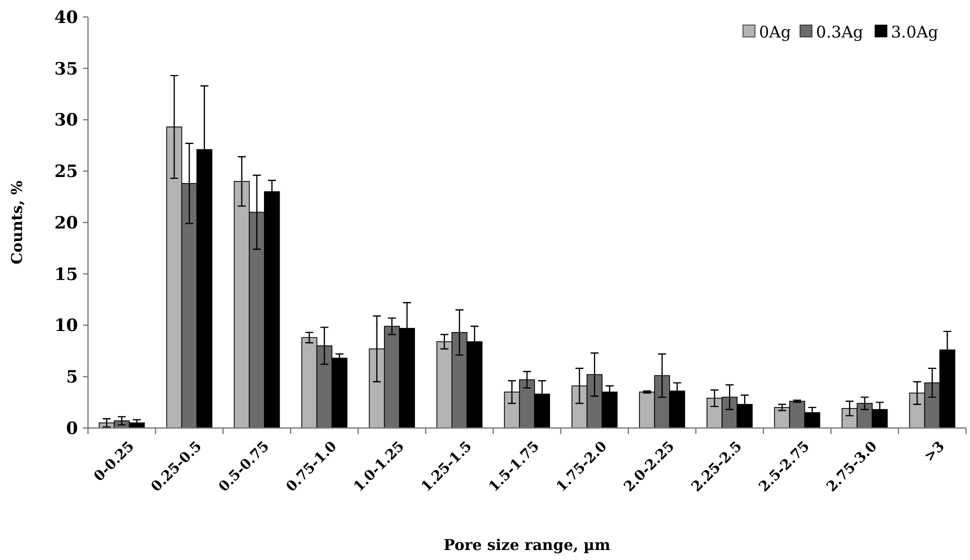 This screenshot has width=970, height=560. I want to click on y-tick-label: 0, so click(72, 428).